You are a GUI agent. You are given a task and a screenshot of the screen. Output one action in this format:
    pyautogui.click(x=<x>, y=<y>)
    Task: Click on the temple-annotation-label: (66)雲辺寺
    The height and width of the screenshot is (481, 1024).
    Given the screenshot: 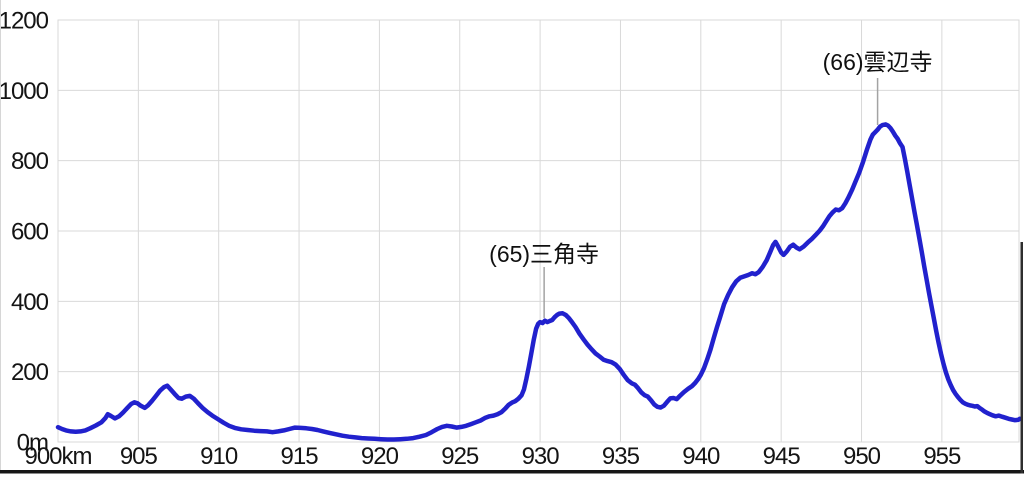 What is the action you would take?
    pyautogui.click(x=878, y=62)
    